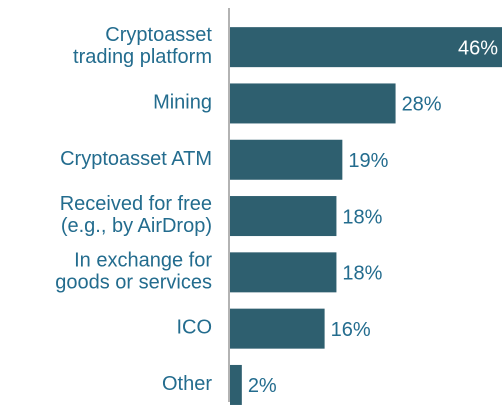  Describe the element at coordinates (368, 161) in the screenshot. I see `value-label: 19%` at that location.